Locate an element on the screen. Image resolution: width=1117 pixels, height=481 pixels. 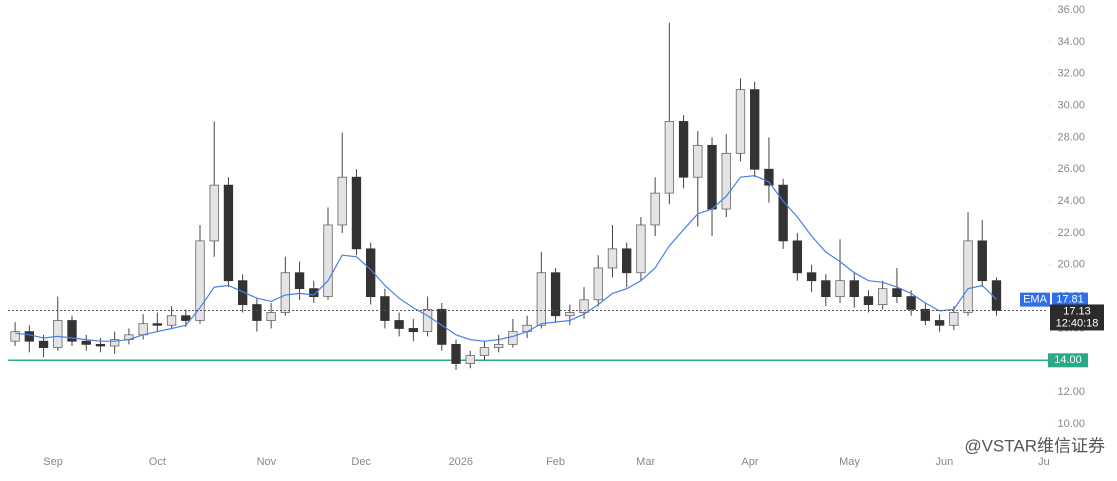
watermark: @VSTAR维信证券 is located at coordinates (1034, 445).